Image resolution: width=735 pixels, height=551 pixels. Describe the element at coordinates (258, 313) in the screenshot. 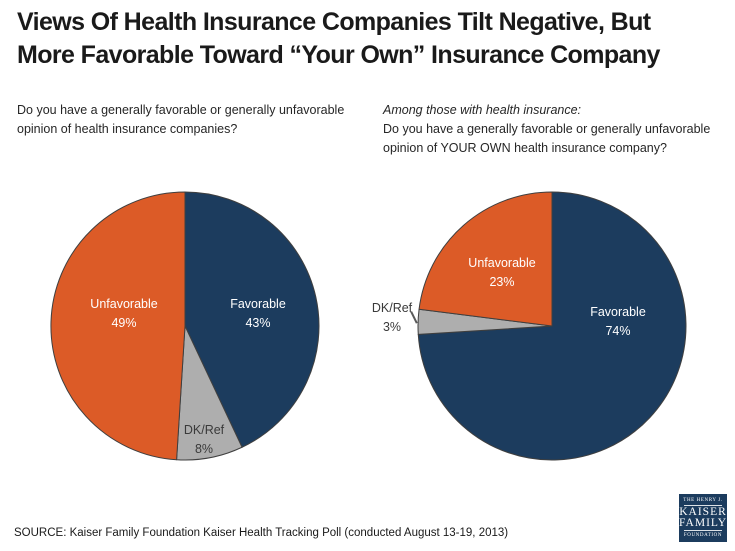

I see `pie-label-left-favorable: Favorable 43%` at that location.